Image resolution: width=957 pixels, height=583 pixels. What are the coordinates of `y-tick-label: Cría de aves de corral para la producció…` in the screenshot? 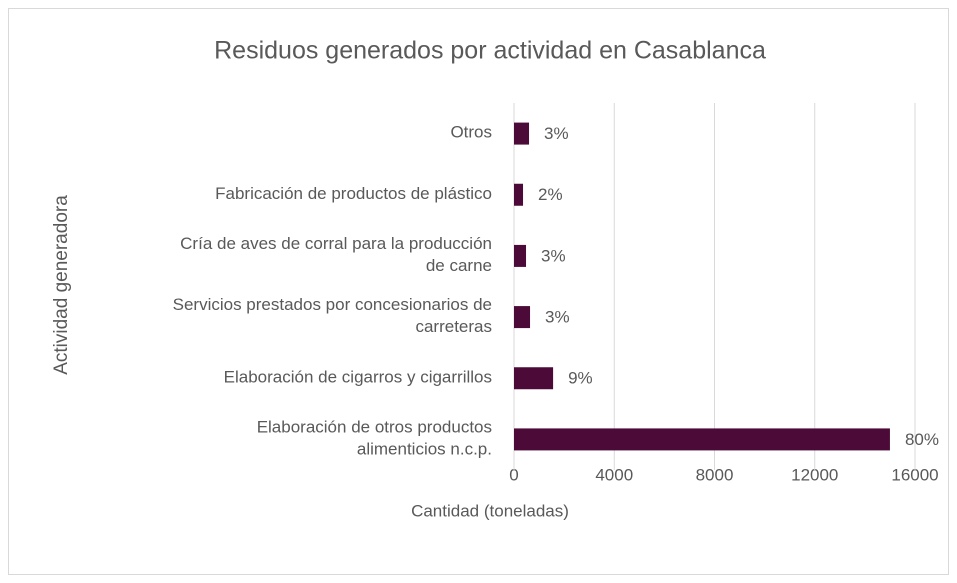 It's located at (336, 254).